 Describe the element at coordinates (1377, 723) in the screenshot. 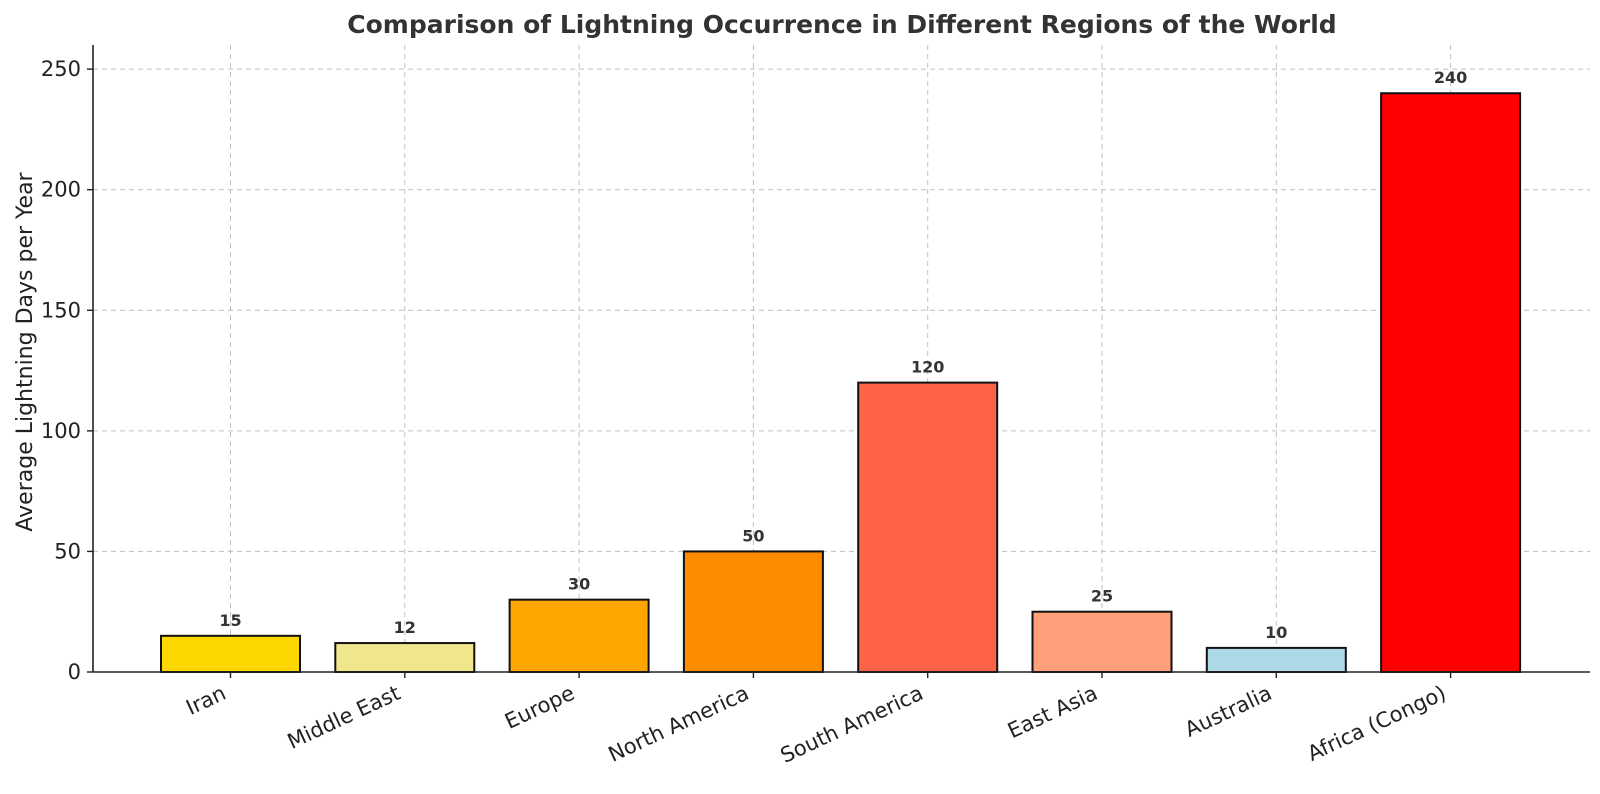

I see `x-tick-label: Africa (Congo)` at that location.